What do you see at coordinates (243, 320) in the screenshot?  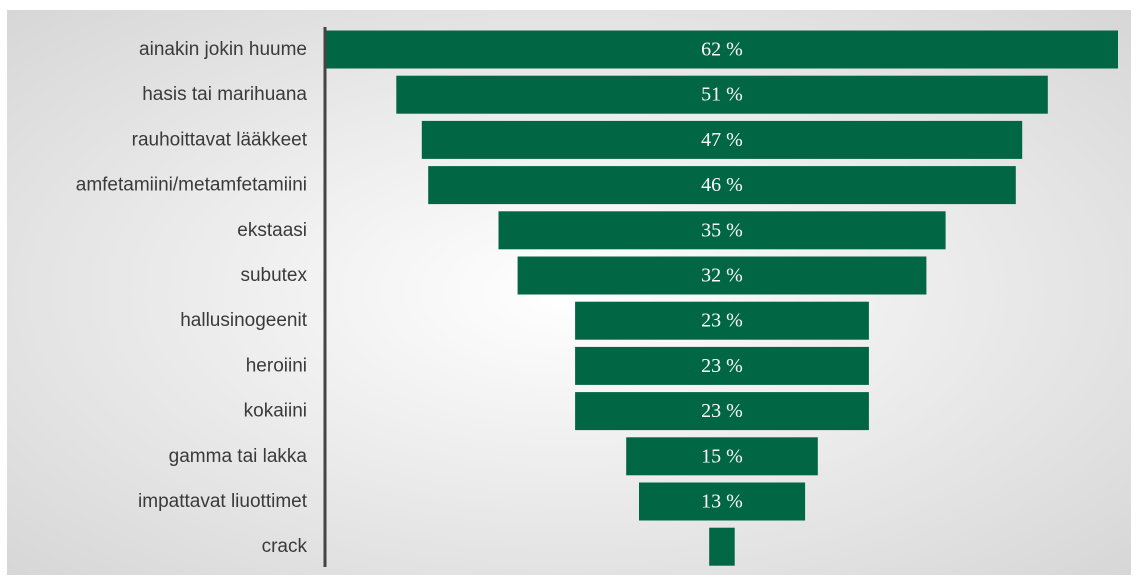 I see `category-label: hallusinogeenit` at bounding box center [243, 320].